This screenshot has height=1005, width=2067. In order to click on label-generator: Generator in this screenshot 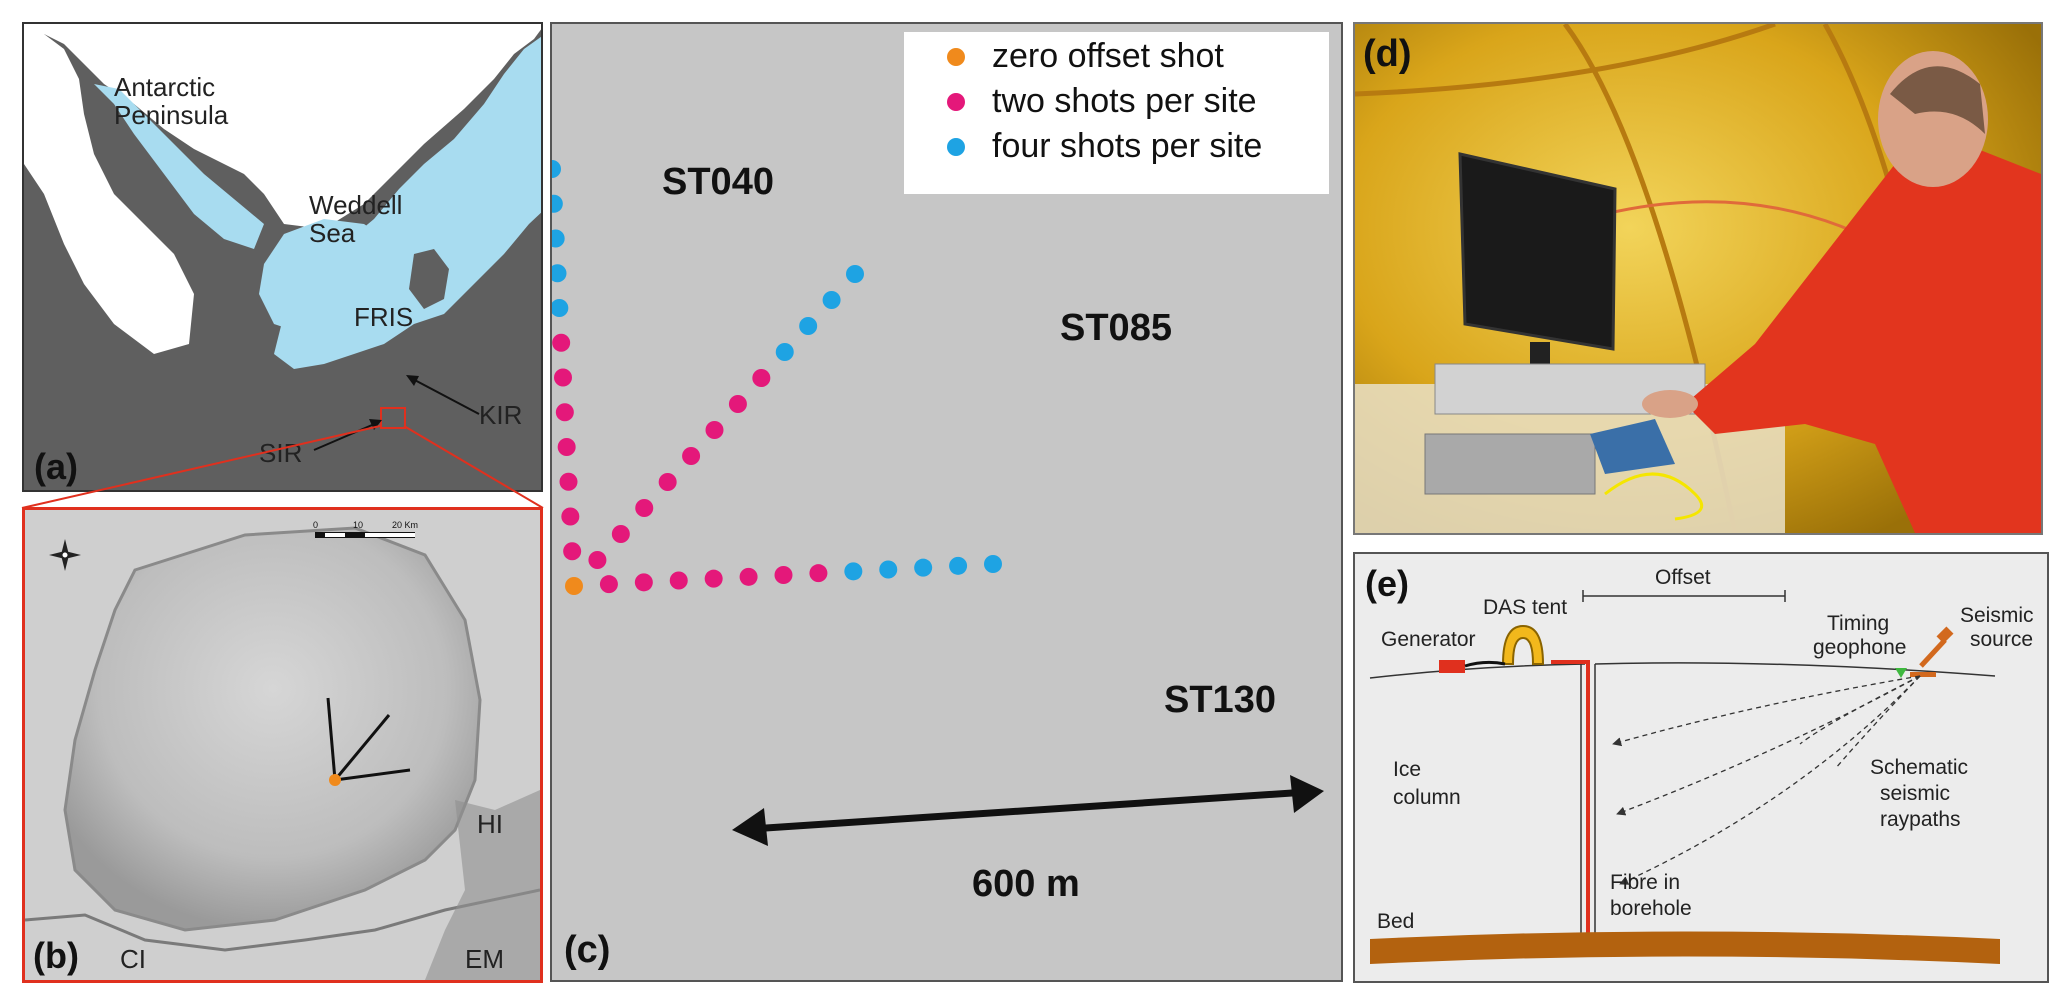, I will do `click(1428, 639)`.